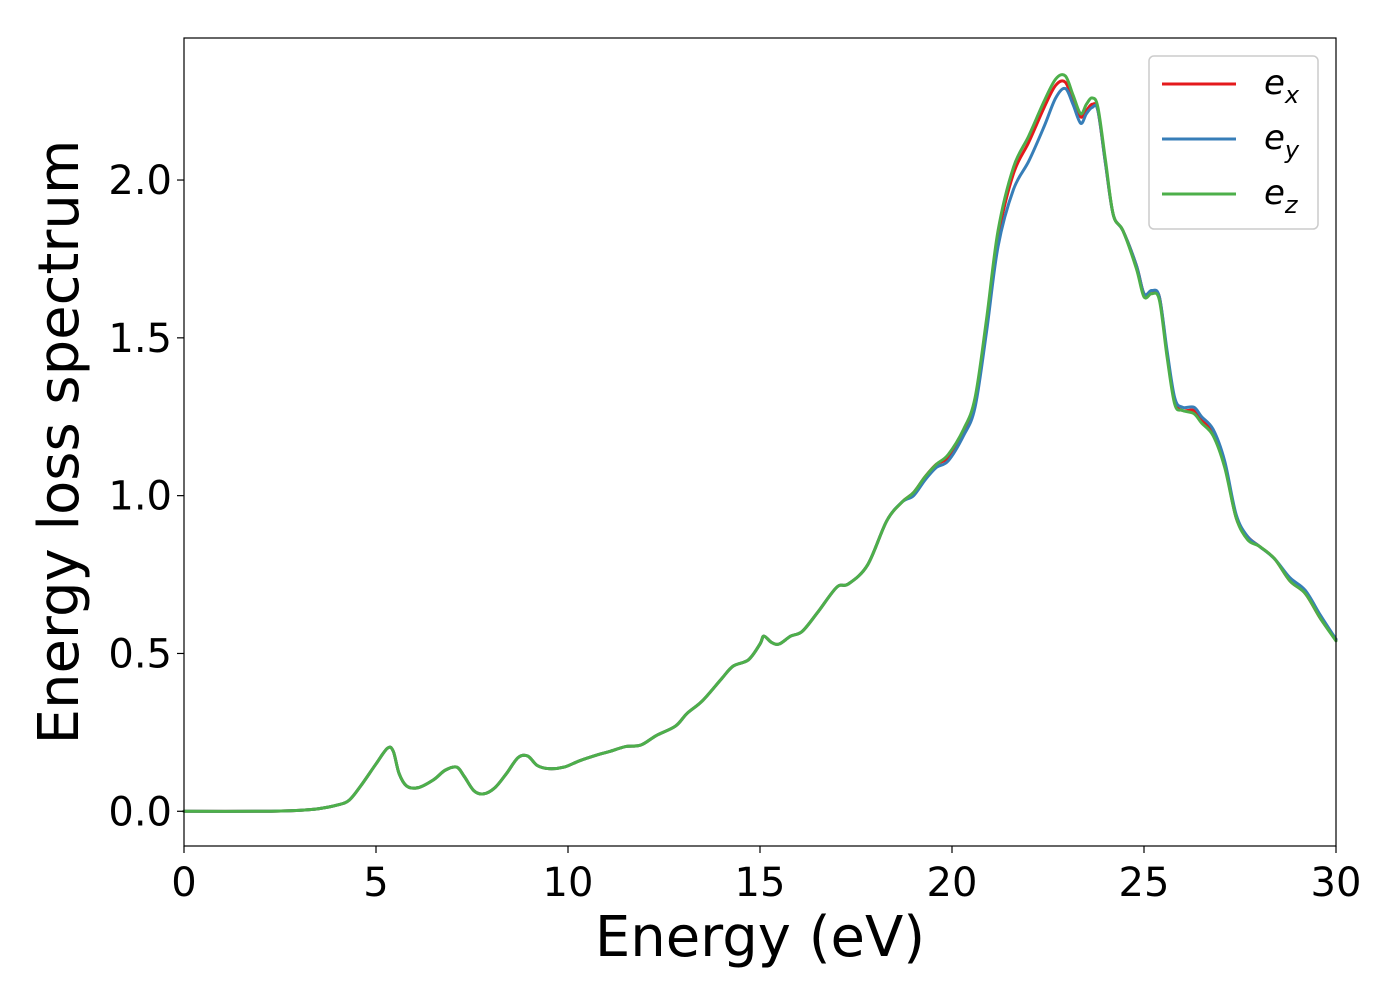  What do you see at coordinates (140, 654) in the screenshot?
I see `y-tick-label: 0.5` at bounding box center [140, 654].